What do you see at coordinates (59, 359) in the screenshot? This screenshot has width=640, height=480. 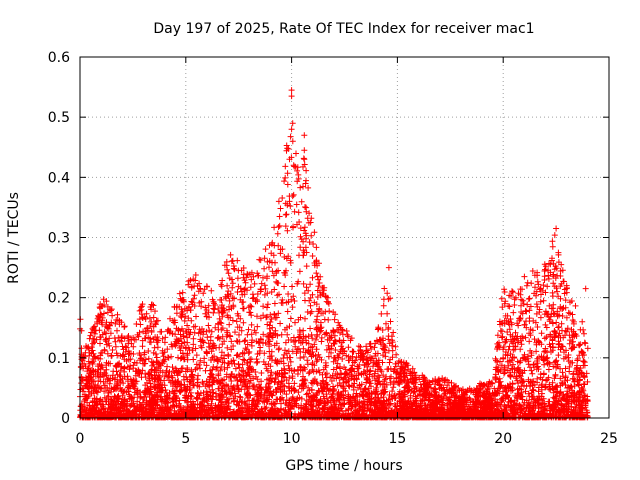 I see `y-tick-label: 0.1` at bounding box center [59, 359].